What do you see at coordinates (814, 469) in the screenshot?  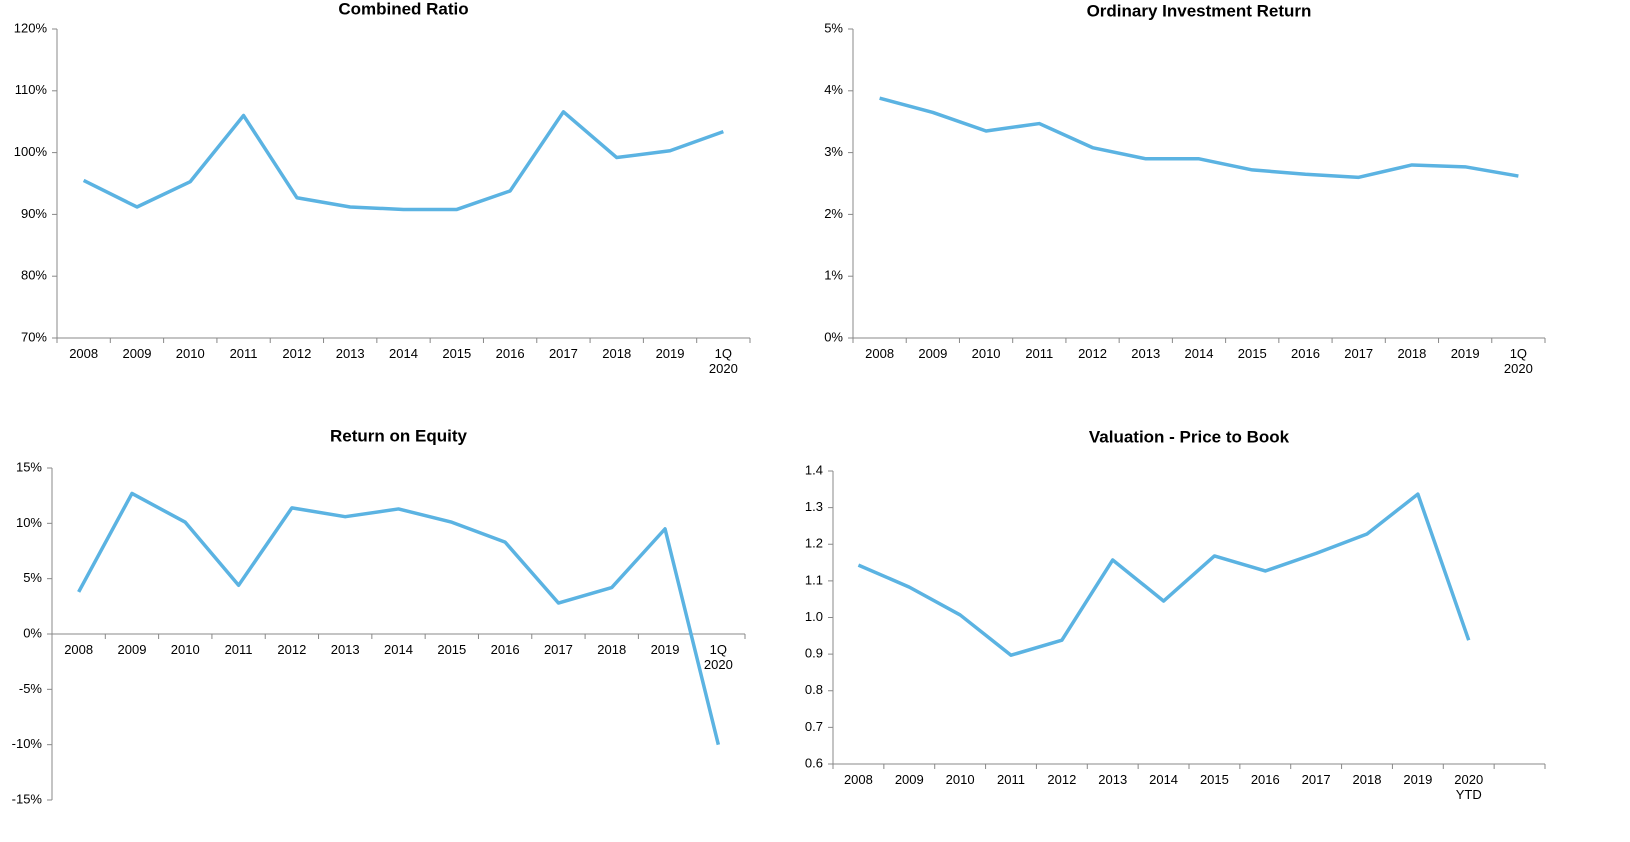 I see `y-tick-label: 1.4` at bounding box center [814, 469].